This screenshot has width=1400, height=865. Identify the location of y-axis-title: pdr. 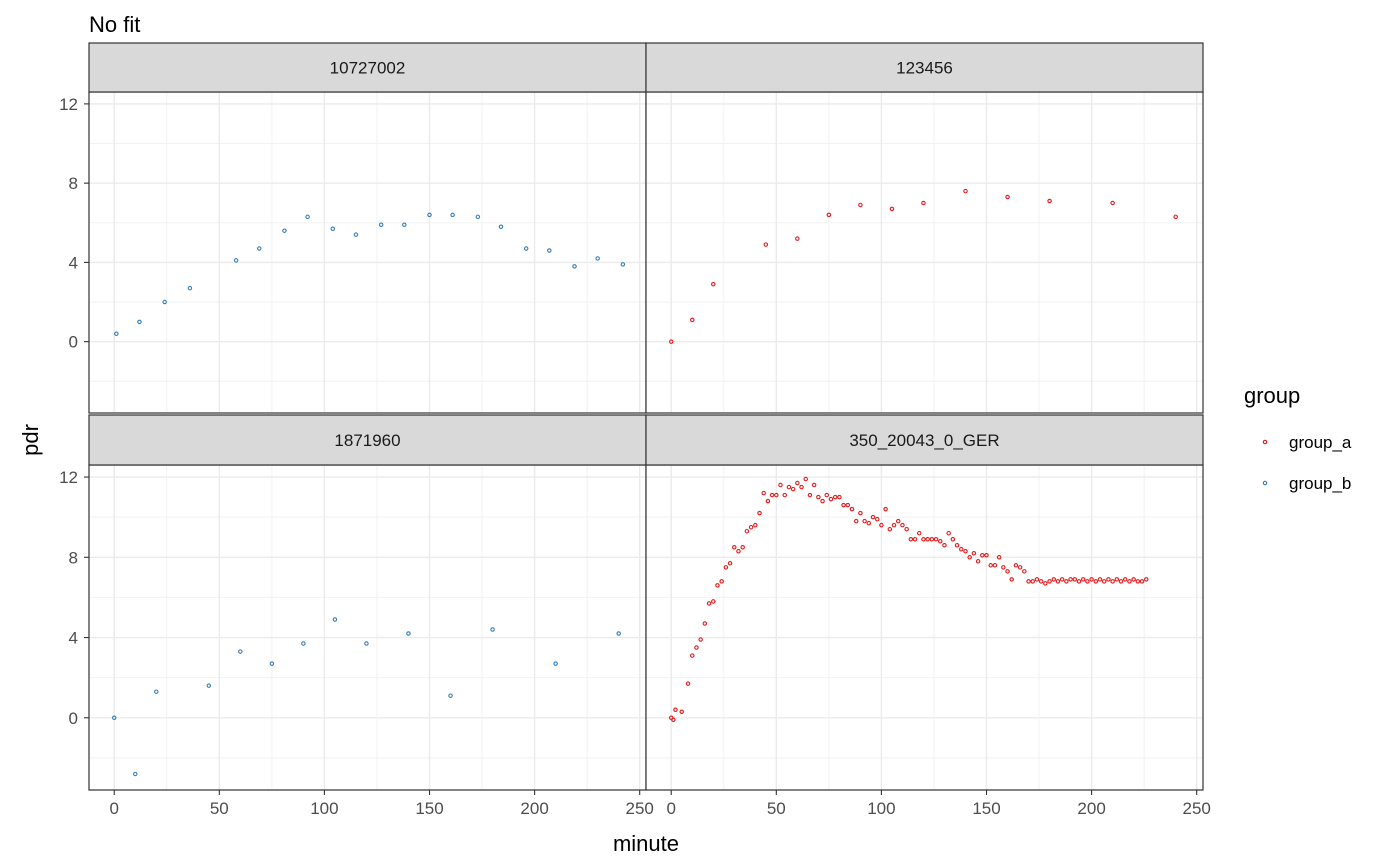
(30, 440).